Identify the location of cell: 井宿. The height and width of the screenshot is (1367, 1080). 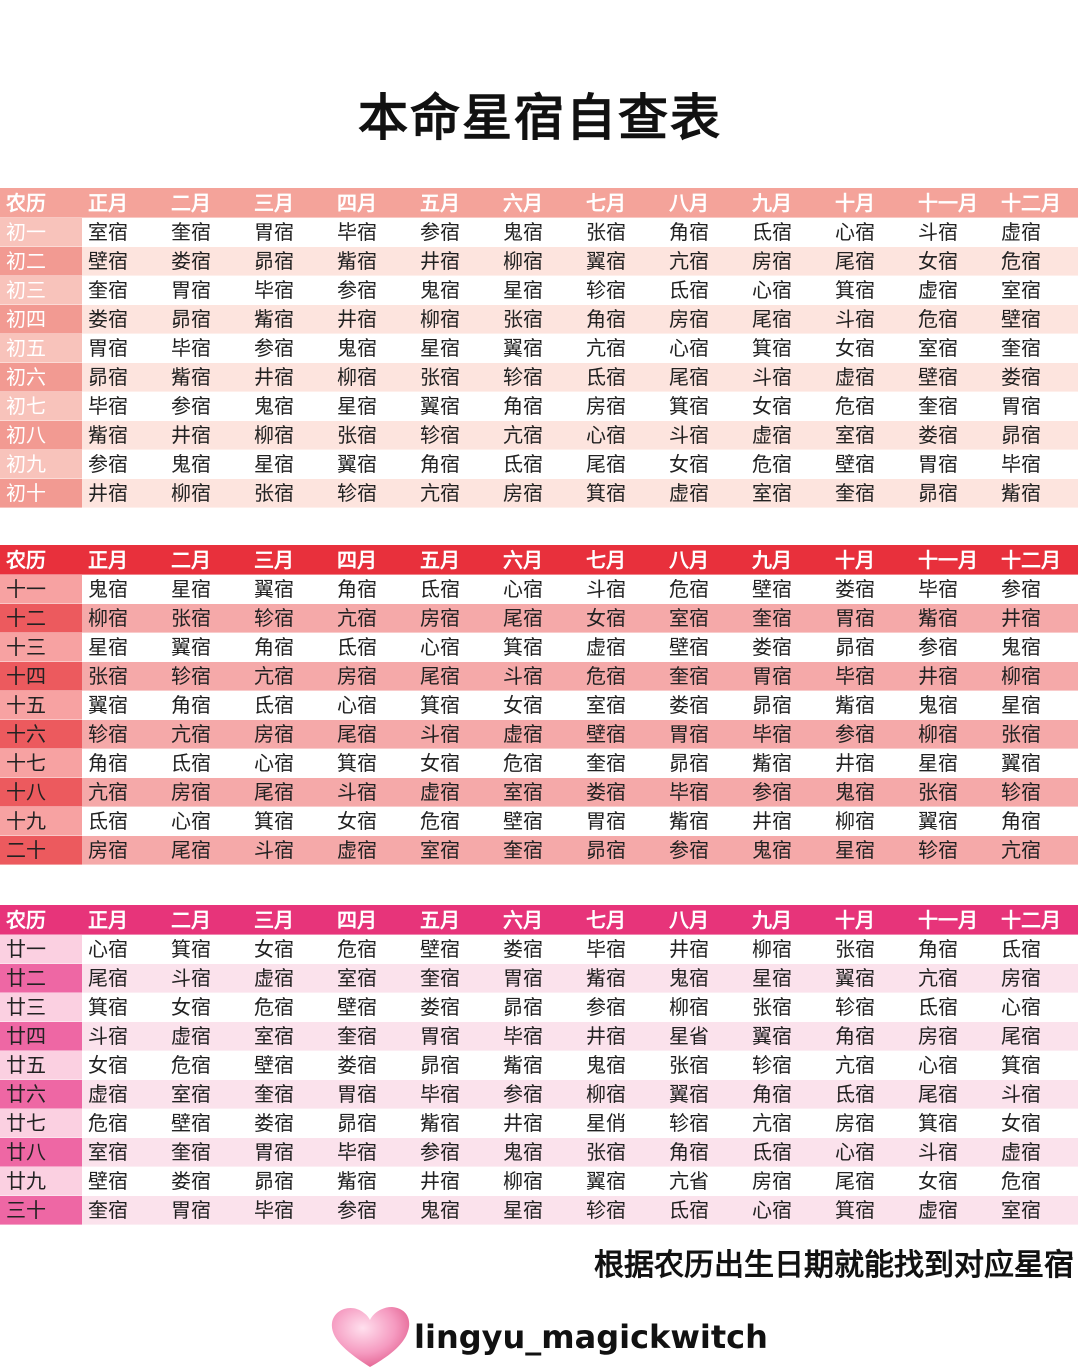
(870, 763).